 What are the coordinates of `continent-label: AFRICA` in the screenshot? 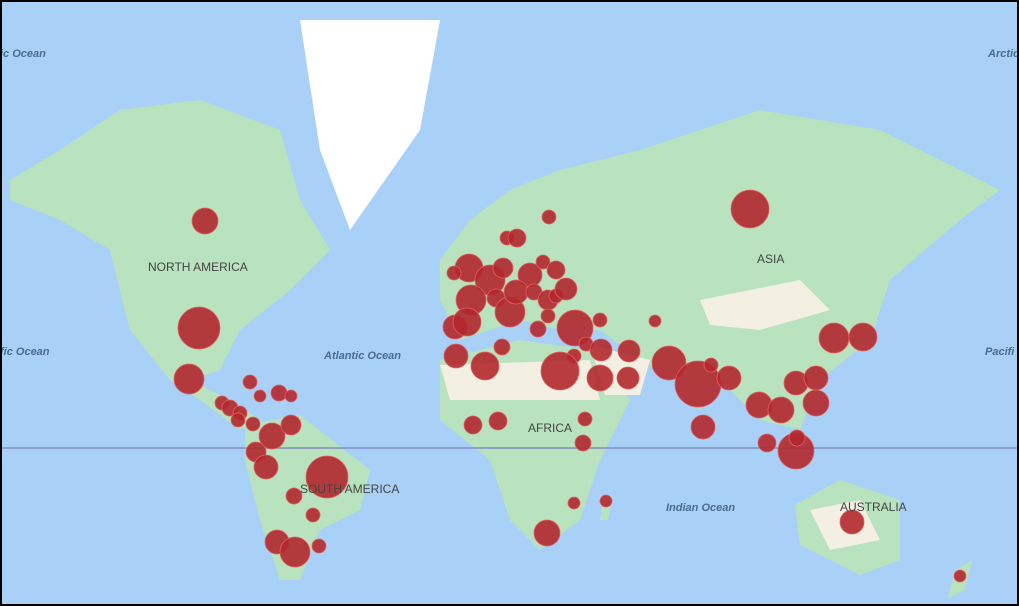 It's located at (550, 428).